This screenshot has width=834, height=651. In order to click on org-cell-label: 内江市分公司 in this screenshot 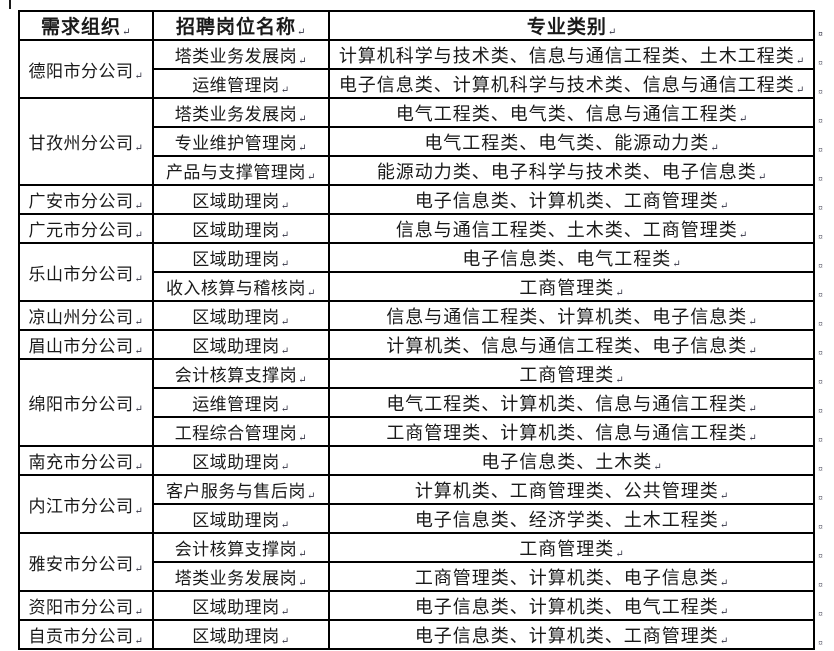, I will do `click(81, 506)`.